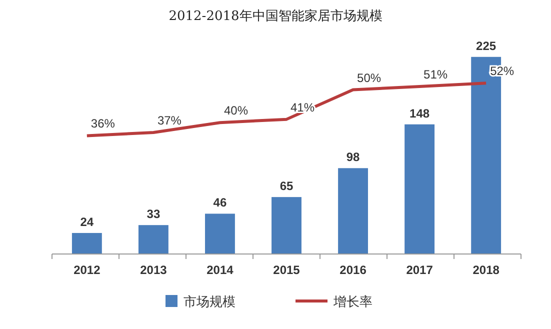 Image resolution: width=551 pixels, height=329 pixels. Describe the element at coordinates (154, 270) in the screenshot. I see `x-tick-label: 2013` at that location.